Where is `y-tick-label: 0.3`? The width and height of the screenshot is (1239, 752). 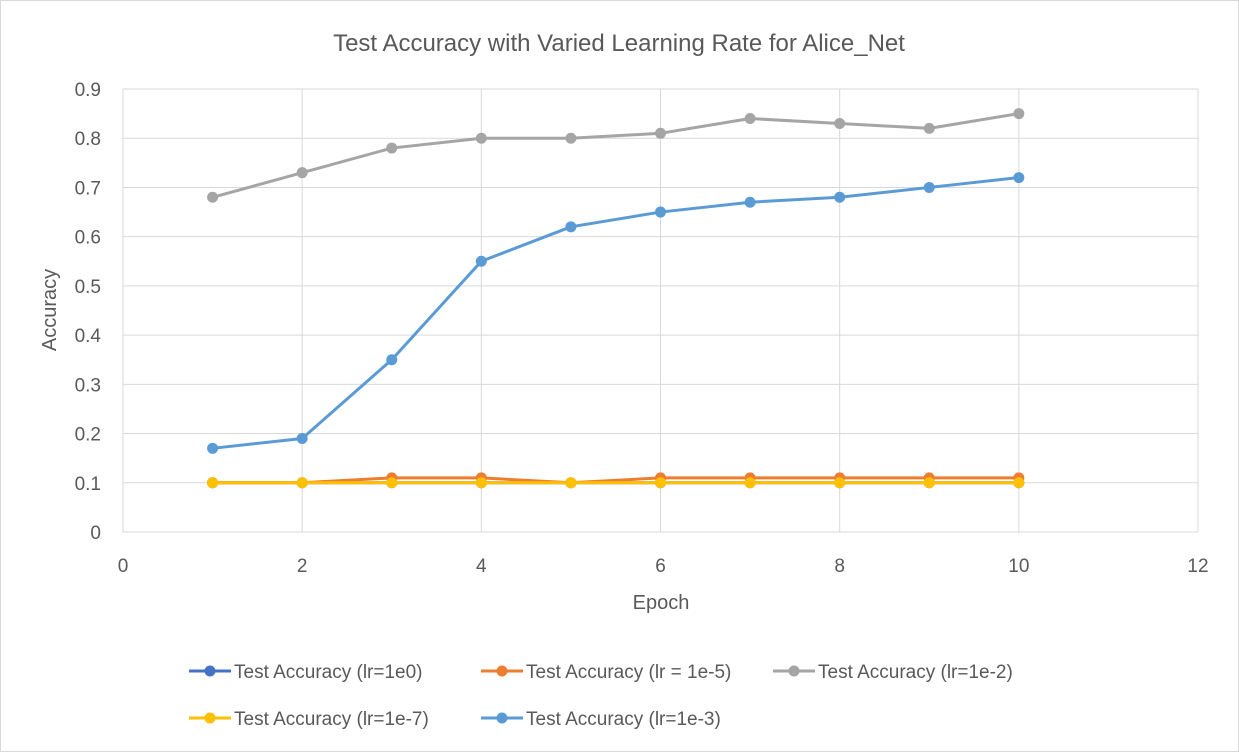 y-tick-label: 0.3 is located at coordinates (88, 385).